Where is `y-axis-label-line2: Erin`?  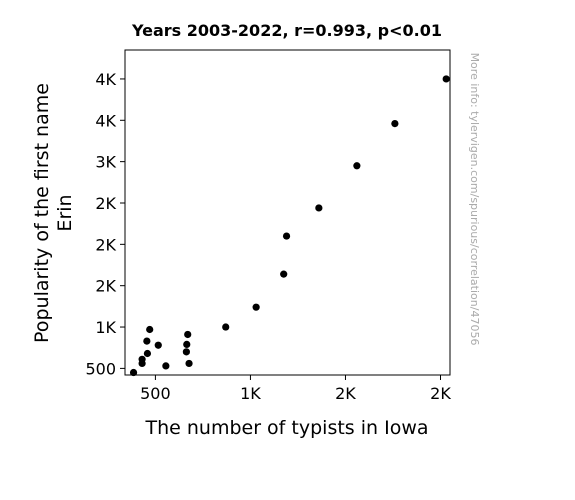 y-axis-label-line2: Erin is located at coordinates (65, 212).